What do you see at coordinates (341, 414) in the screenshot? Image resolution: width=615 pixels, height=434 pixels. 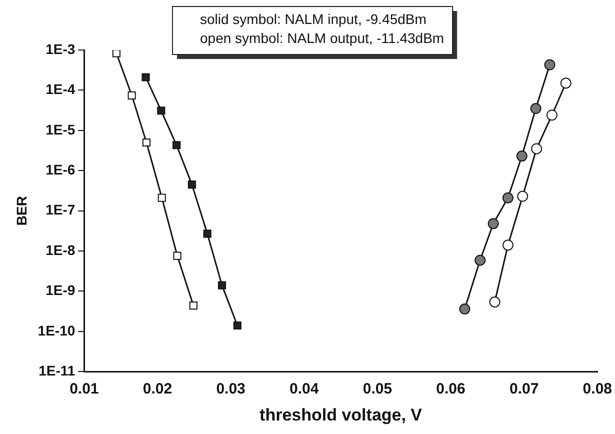 I see `x-axis-title: threshold voltage, V` at bounding box center [341, 414].